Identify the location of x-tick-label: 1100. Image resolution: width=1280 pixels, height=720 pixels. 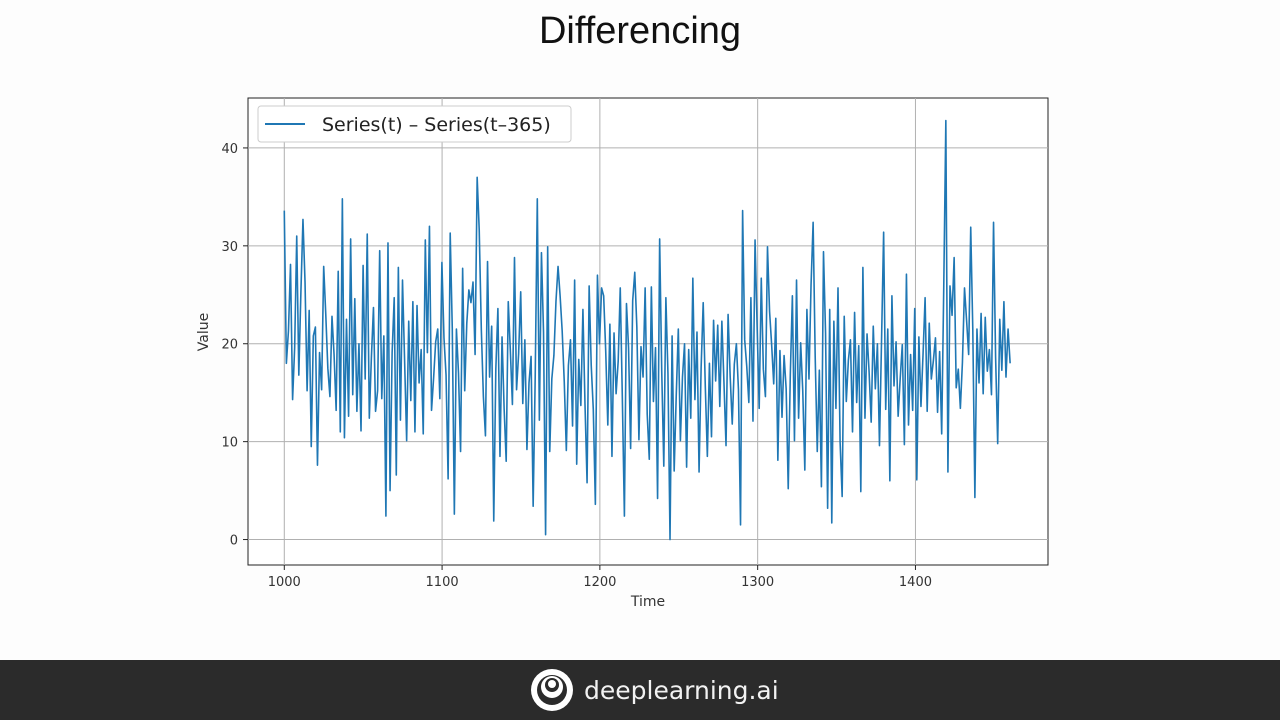
(442, 582).